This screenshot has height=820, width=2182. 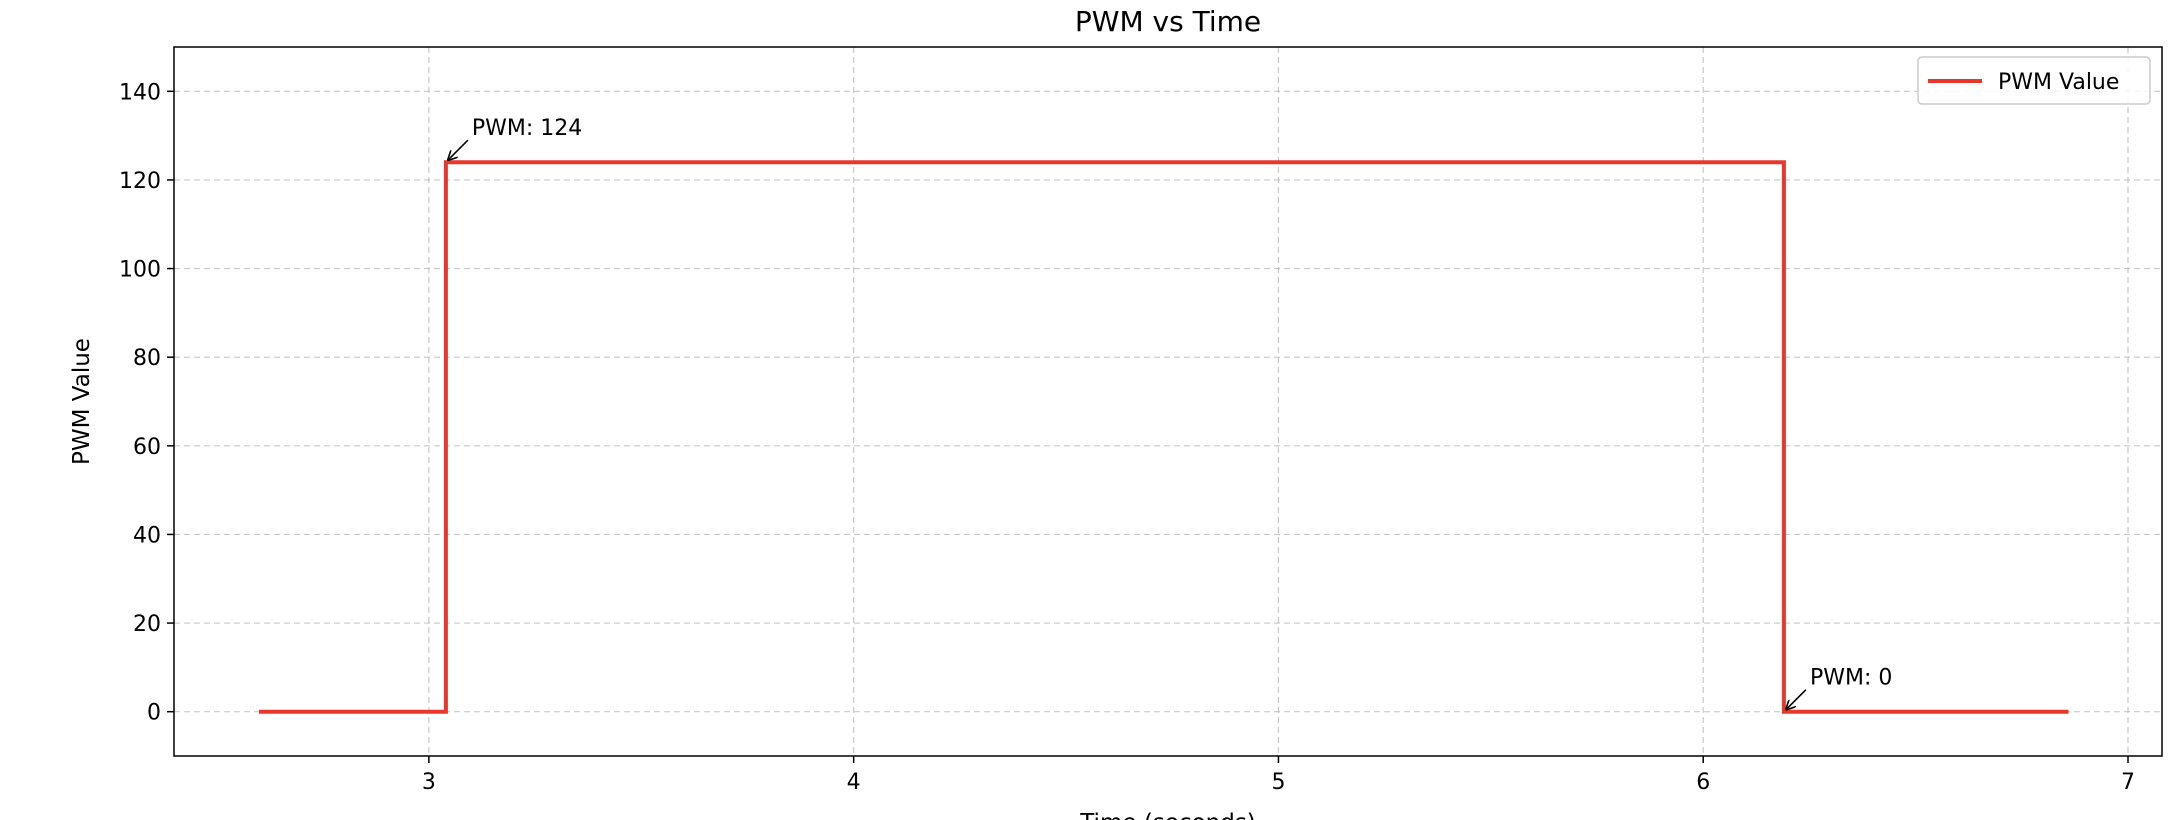 I want to click on chart-title: PWM vs Time, so click(x=1168, y=21).